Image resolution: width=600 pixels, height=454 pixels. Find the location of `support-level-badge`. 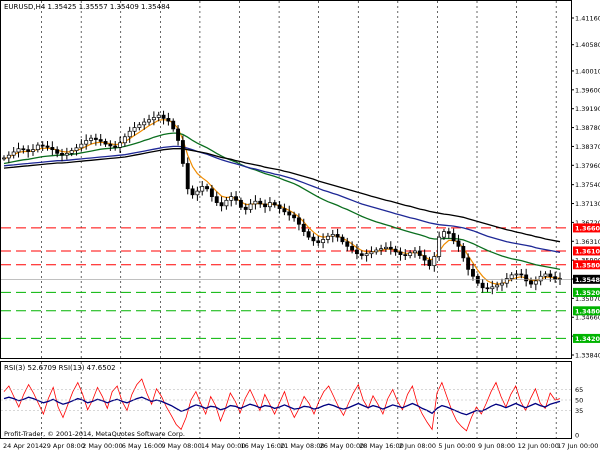

support-level-badge is located at coordinates (586, 338).